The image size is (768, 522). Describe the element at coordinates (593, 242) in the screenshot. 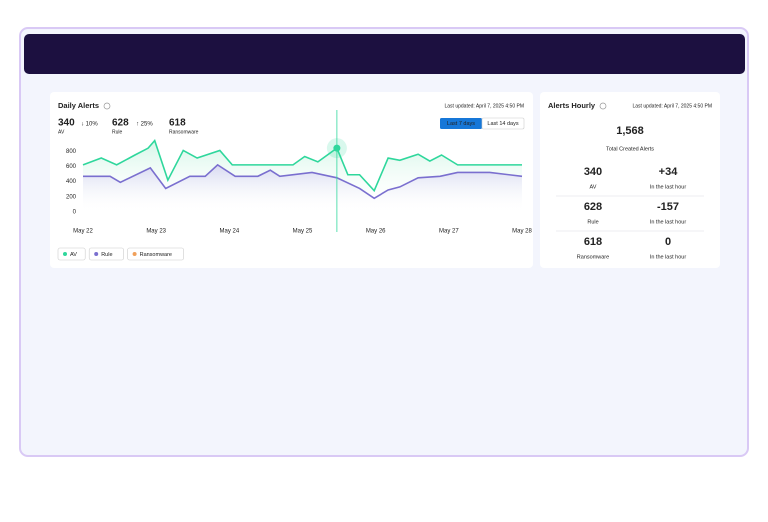

I see `row-value: 618` at that location.